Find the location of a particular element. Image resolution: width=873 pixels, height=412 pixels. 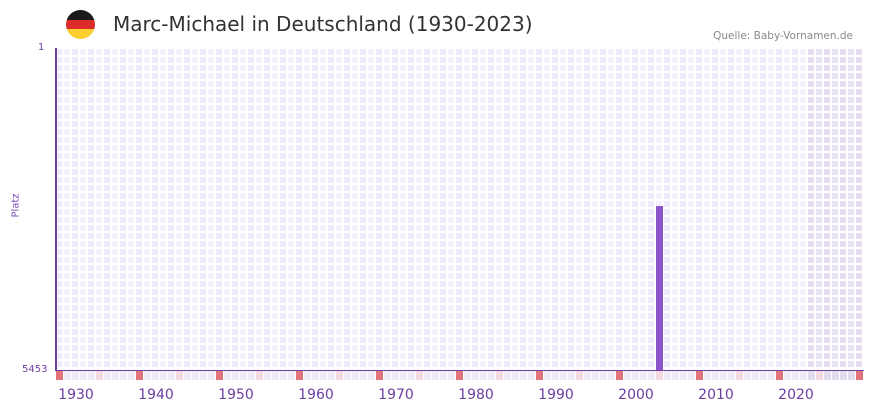

germany-flag-icon is located at coordinates (80, 24).